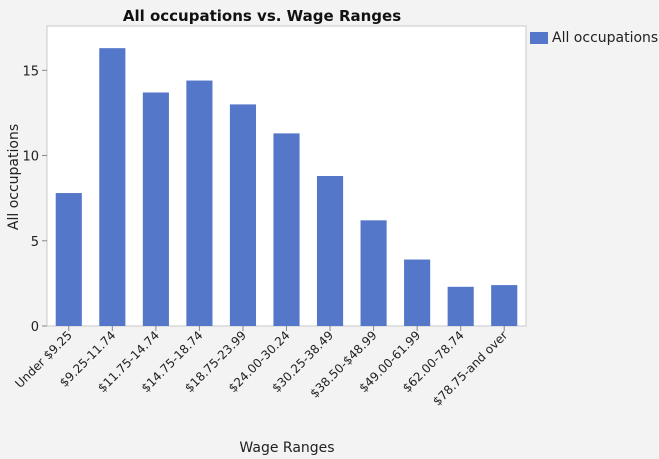 The image size is (659, 459). I want to click on y-tick-label: 0, so click(35, 327).